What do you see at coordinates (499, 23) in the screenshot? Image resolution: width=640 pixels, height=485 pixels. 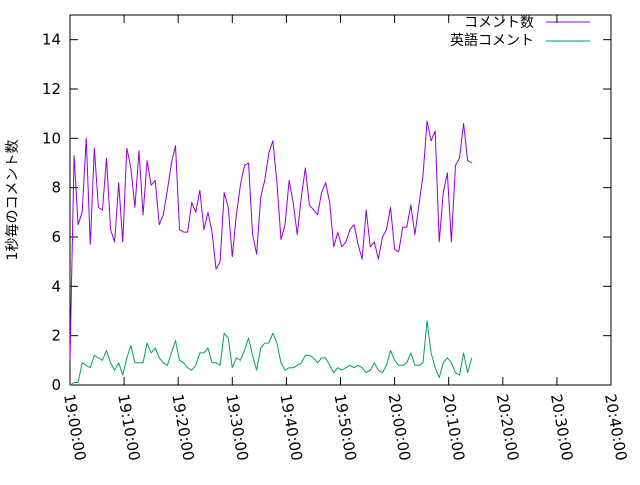 I see `legend-label-comments: コメント数` at bounding box center [499, 23].